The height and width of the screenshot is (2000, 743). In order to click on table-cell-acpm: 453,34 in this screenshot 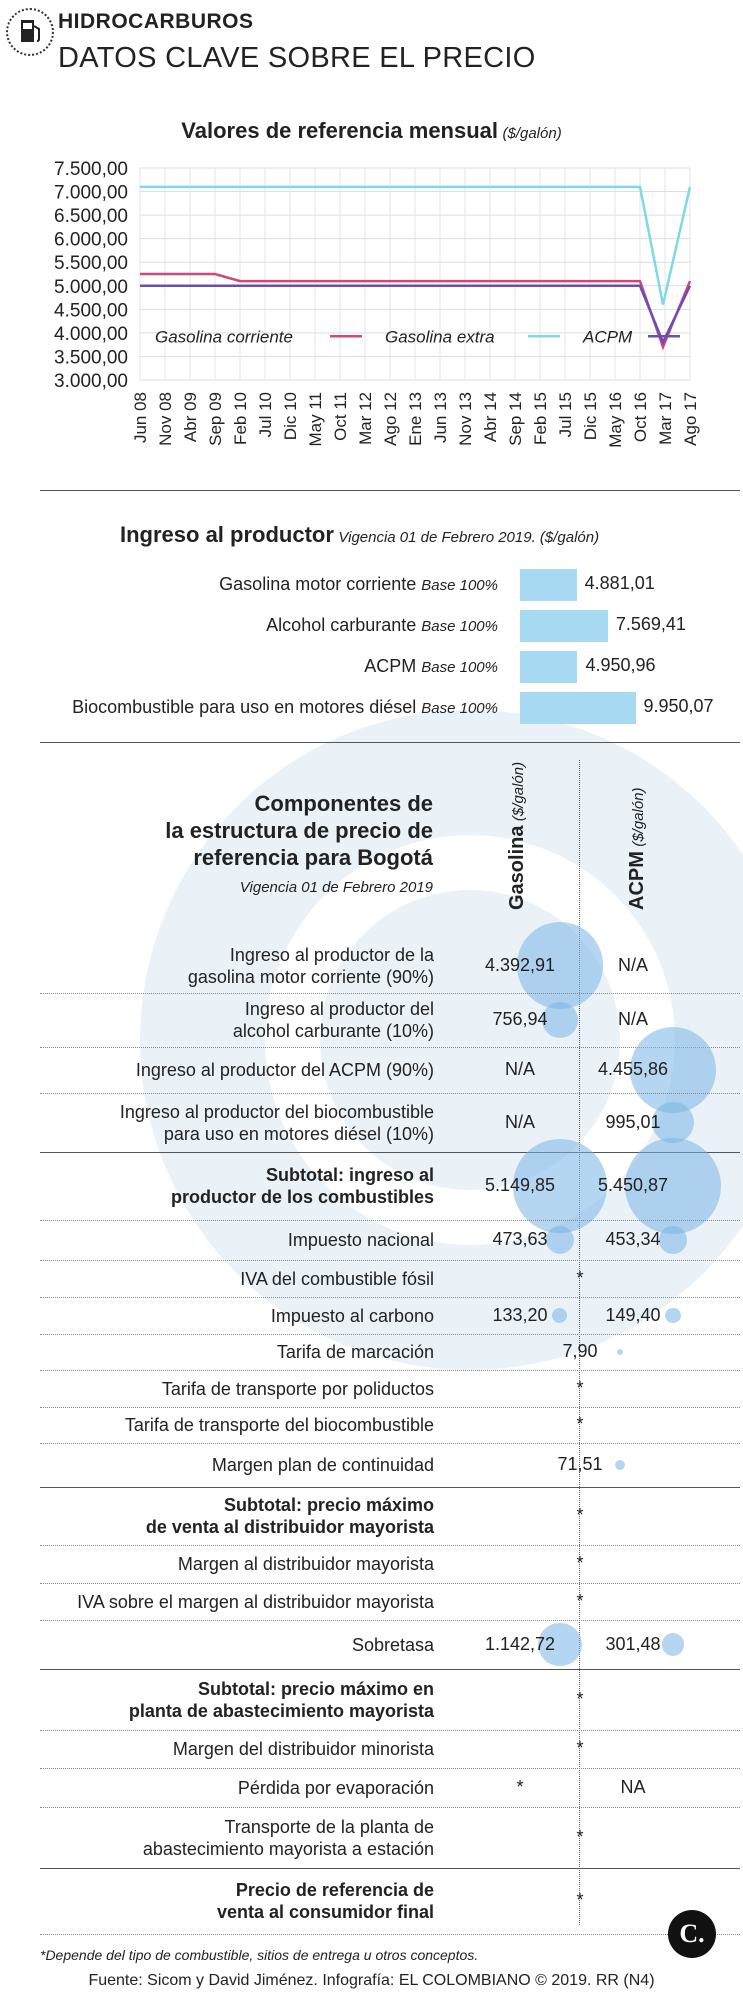, I will do `click(633, 1239)`.